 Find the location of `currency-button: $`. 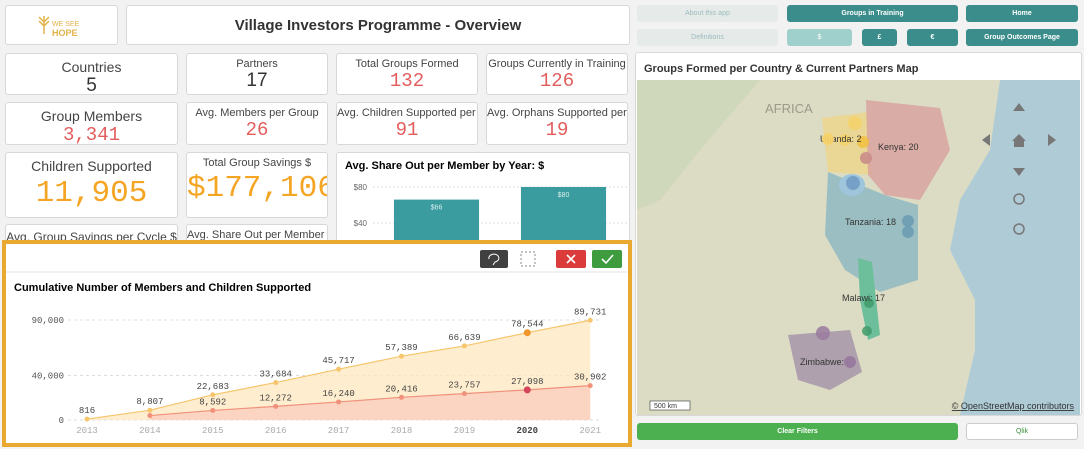

currency-button: $ is located at coordinates (819, 37).